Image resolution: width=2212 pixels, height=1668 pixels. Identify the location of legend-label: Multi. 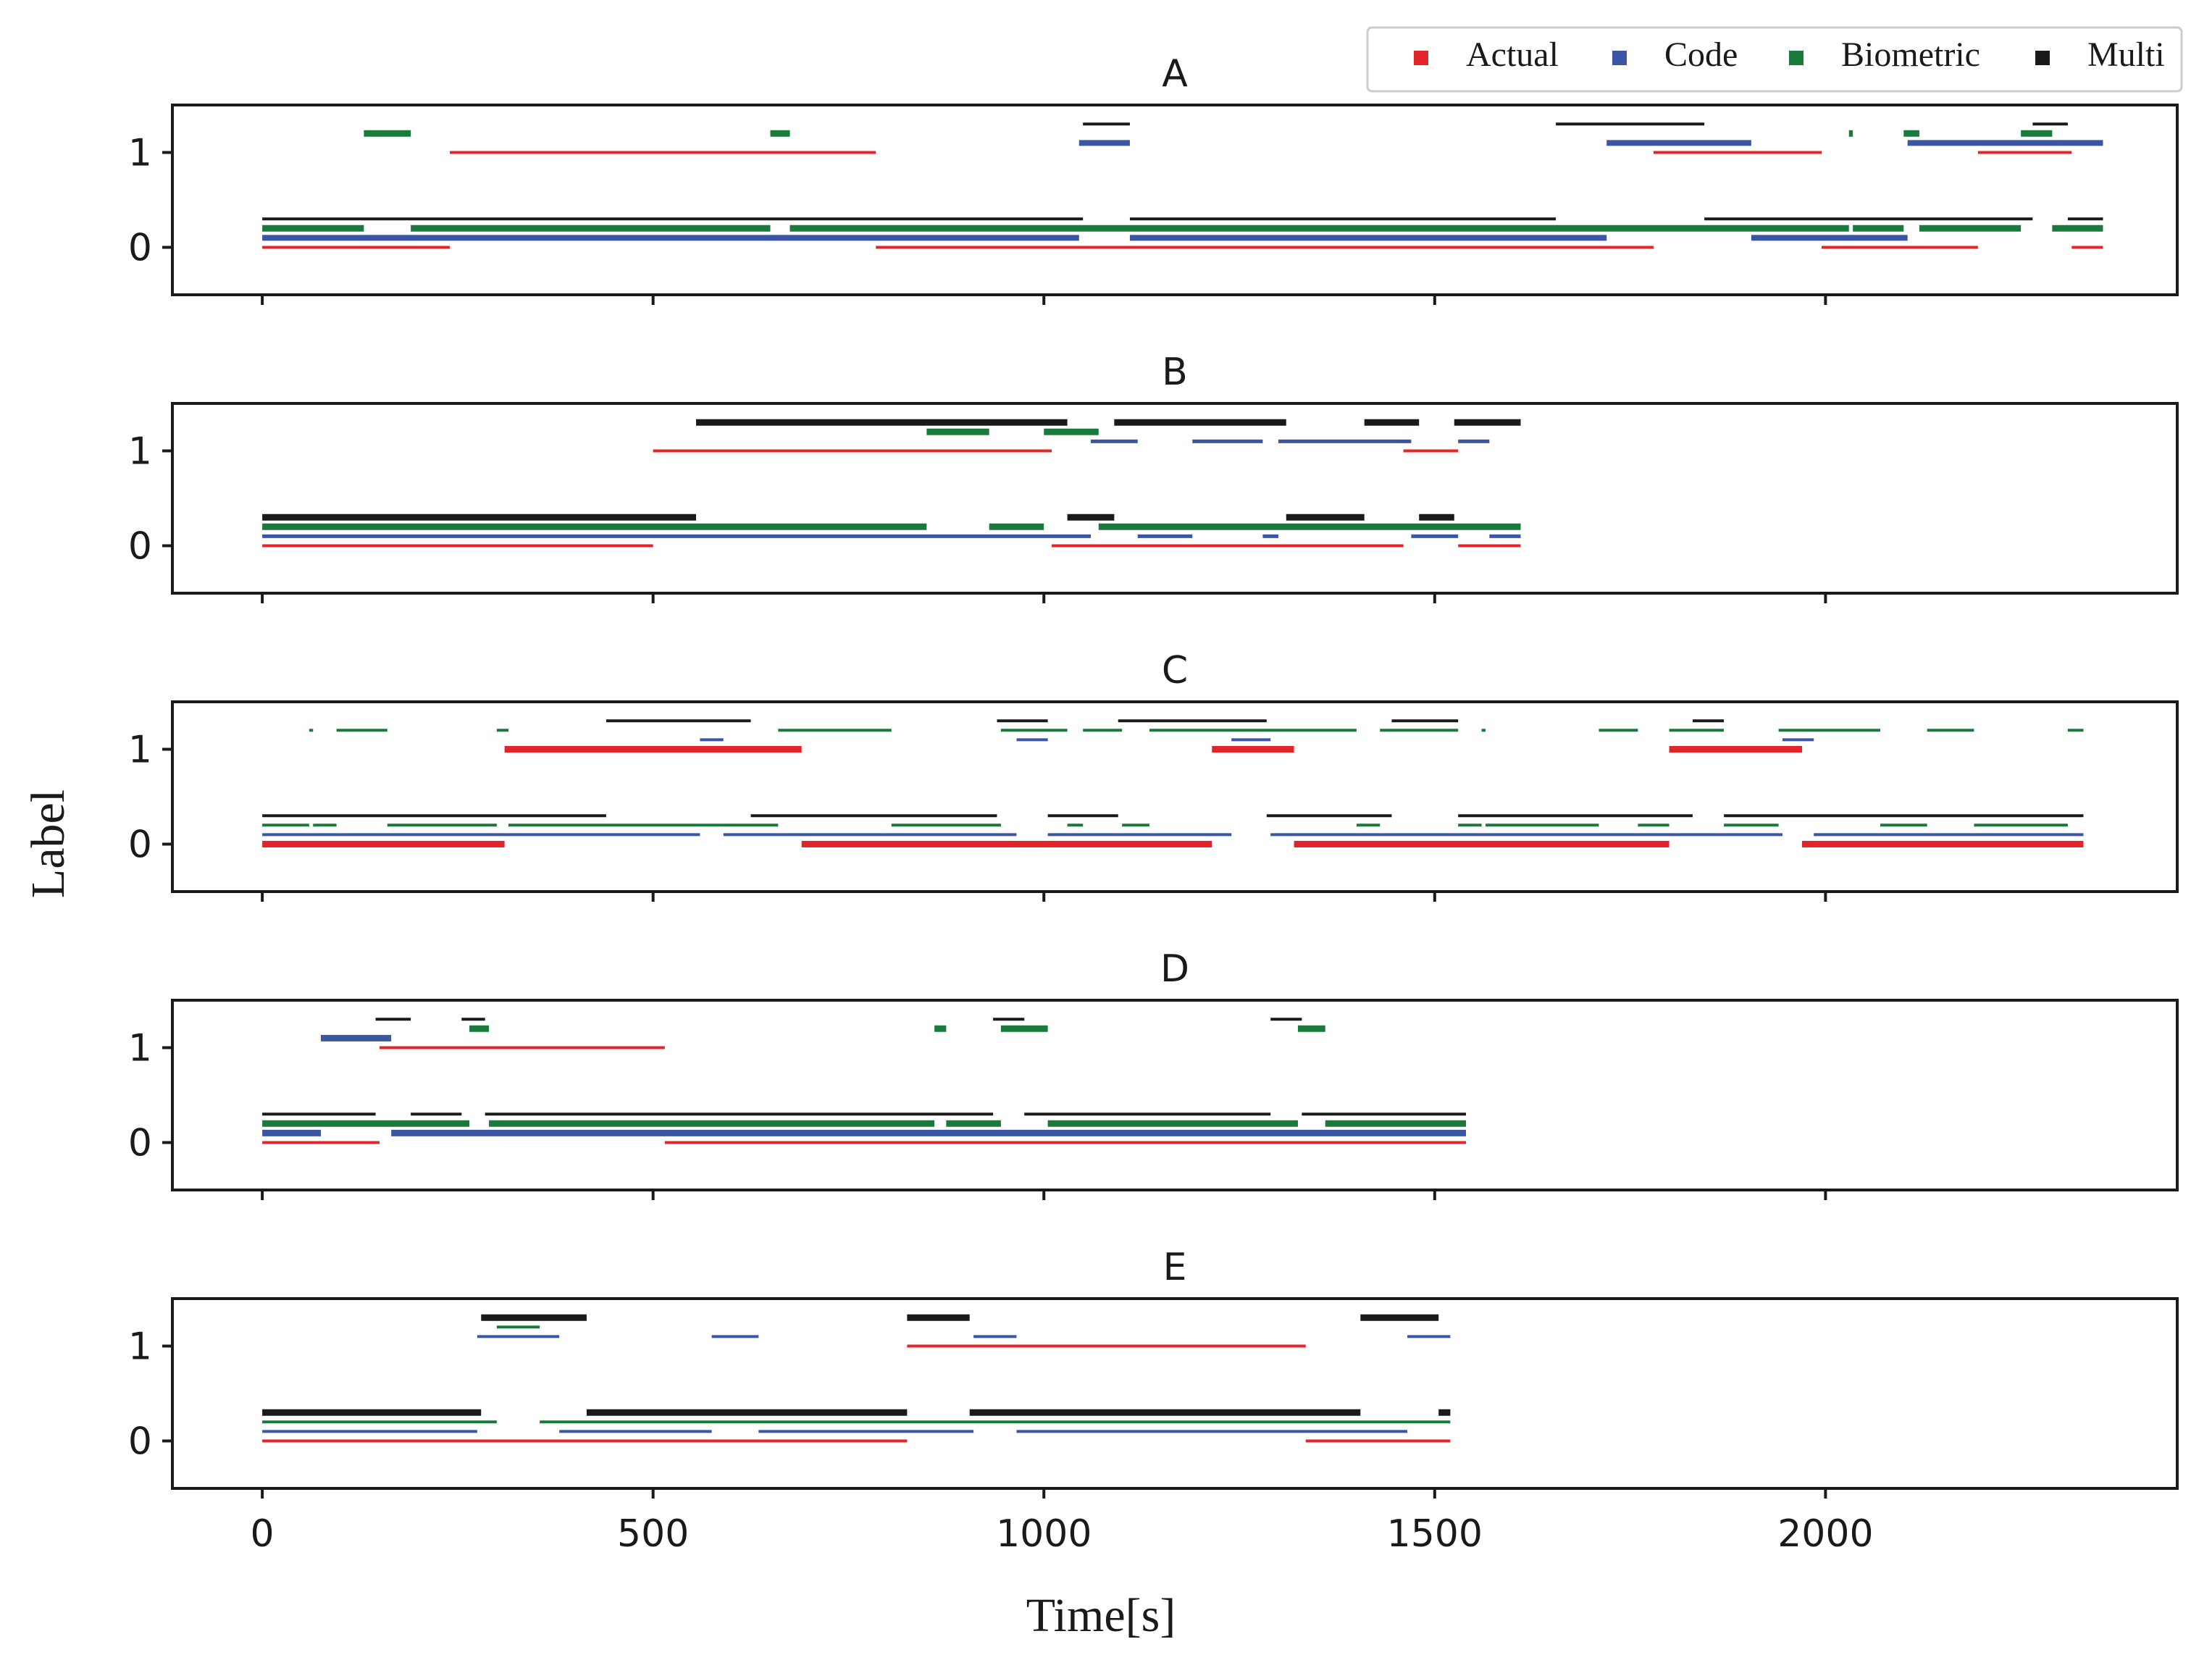
(2126, 54).